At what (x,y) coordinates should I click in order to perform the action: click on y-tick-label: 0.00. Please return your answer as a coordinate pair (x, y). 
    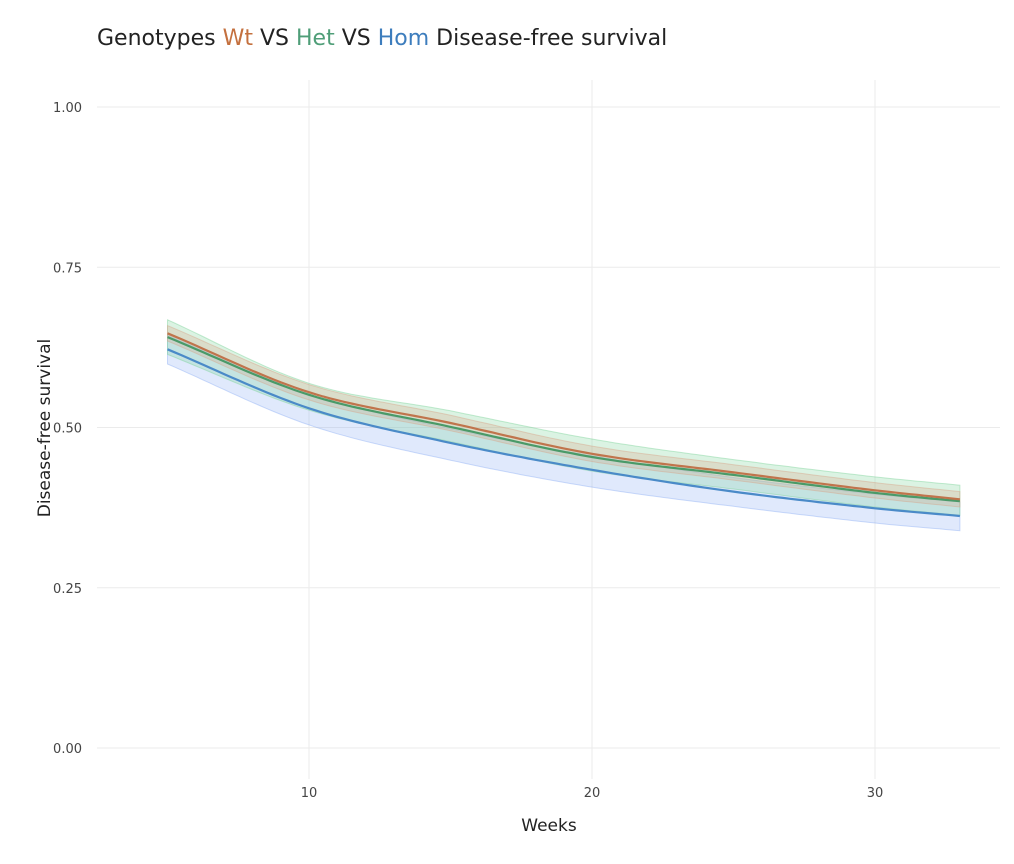
    Looking at the image, I should click on (67, 749).